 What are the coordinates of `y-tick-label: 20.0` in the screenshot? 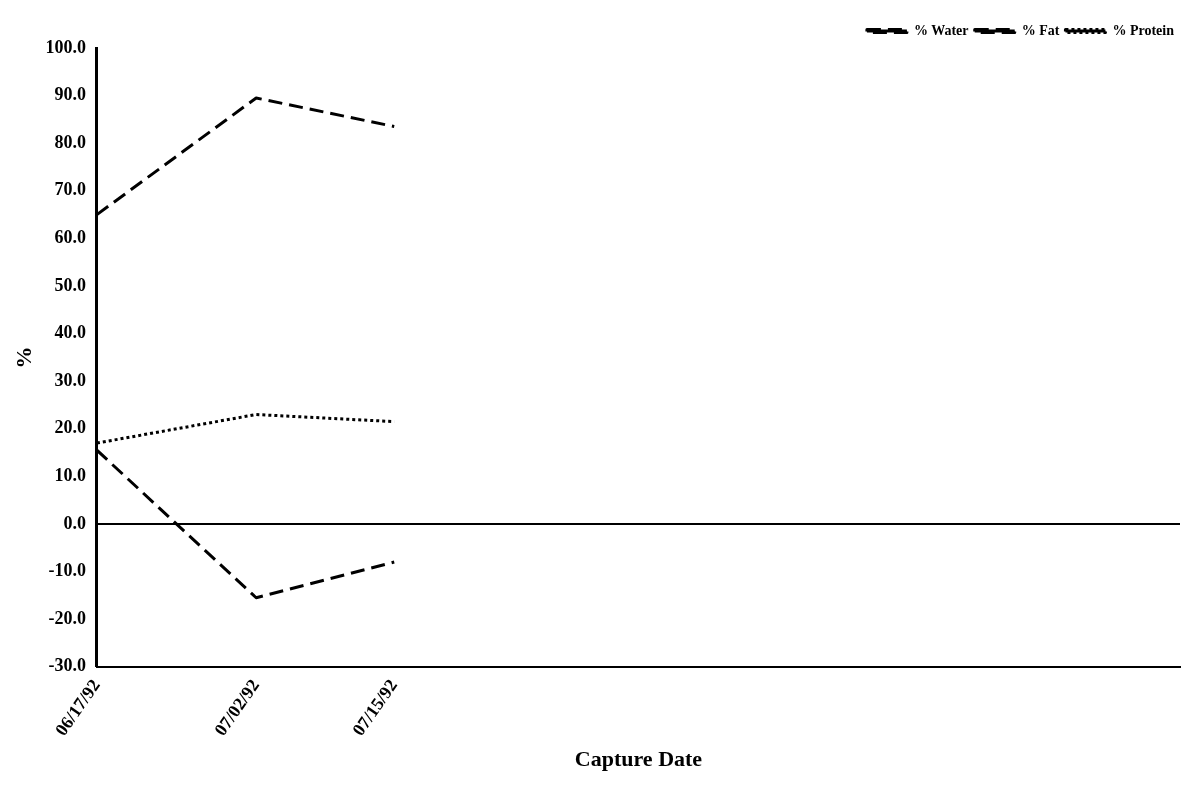 It's located at (70, 427).